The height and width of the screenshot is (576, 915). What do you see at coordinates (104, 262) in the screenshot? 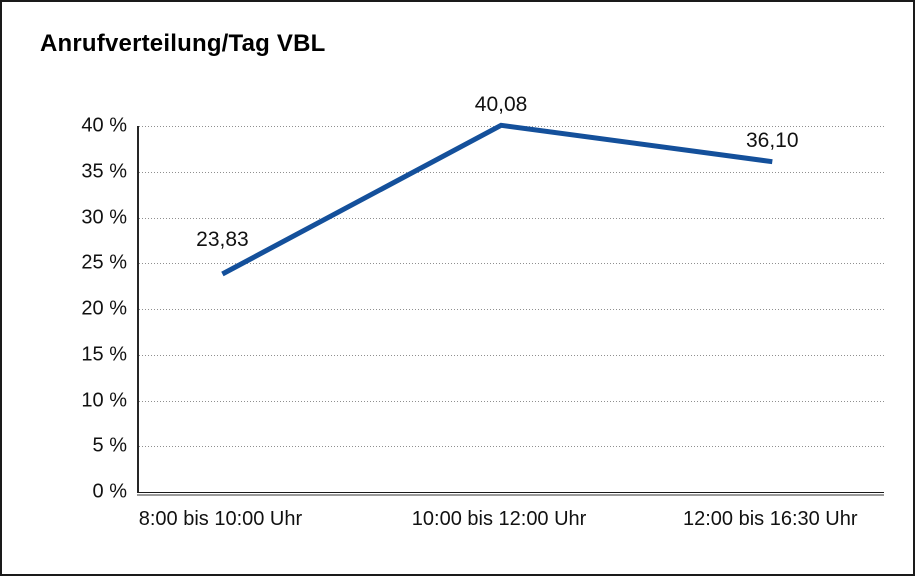
I see `y-tick-label: 25 %` at bounding box center [104, 262].